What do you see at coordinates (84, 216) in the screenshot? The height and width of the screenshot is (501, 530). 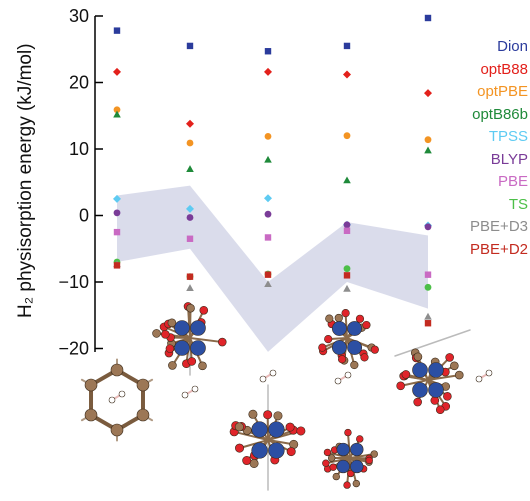 I see `y-tick-label: 0` at bounding box center [84, 216].